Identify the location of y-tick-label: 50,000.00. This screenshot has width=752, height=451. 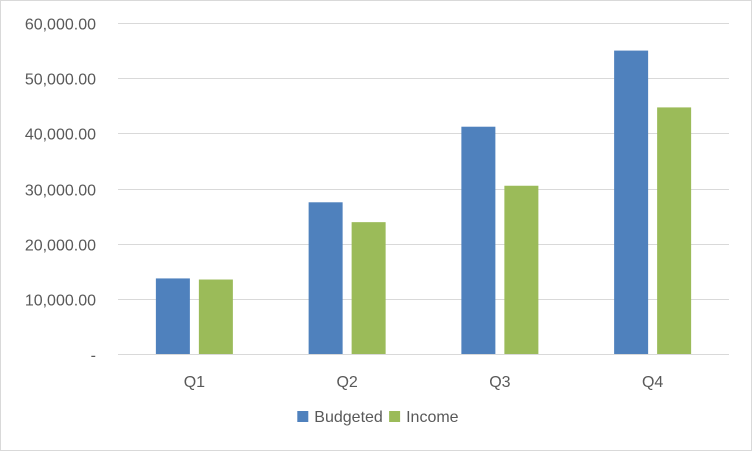
(60, 80).